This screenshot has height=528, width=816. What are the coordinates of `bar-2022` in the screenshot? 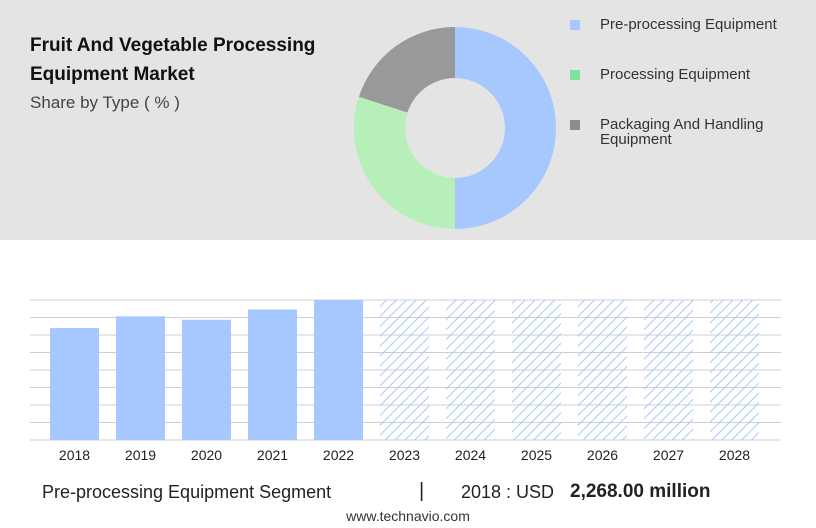 It's located at (338, 370).